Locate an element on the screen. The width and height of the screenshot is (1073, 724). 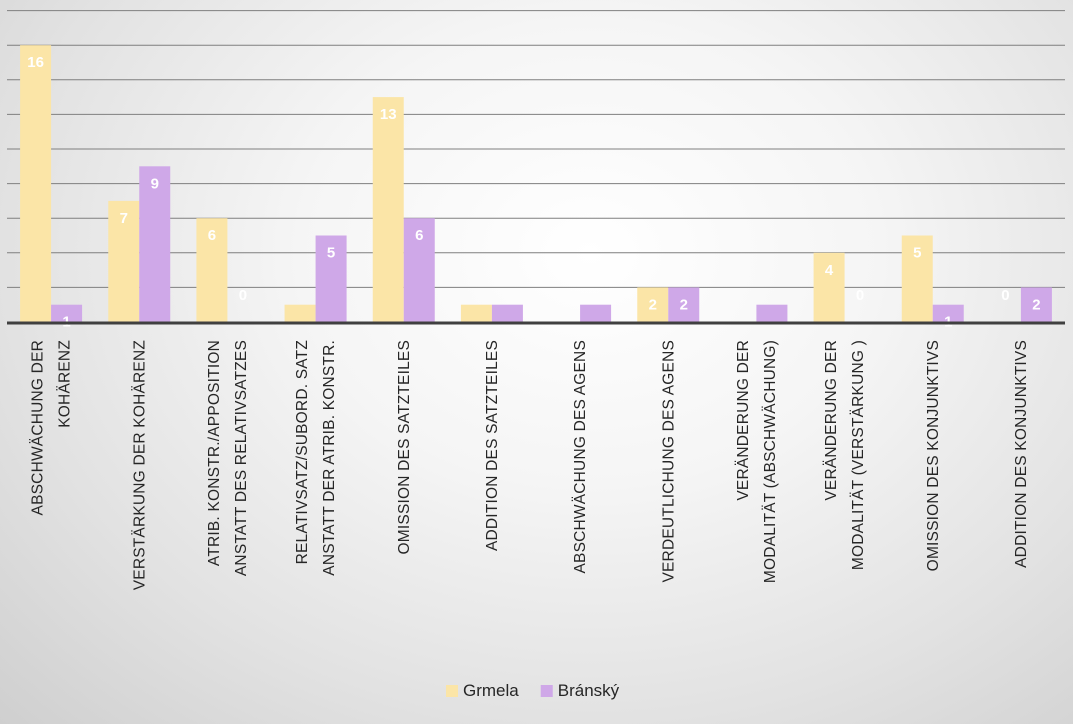
category-label-line: VERDEUTLICHUNG DES AGENS is located at coordinates (668, 461).